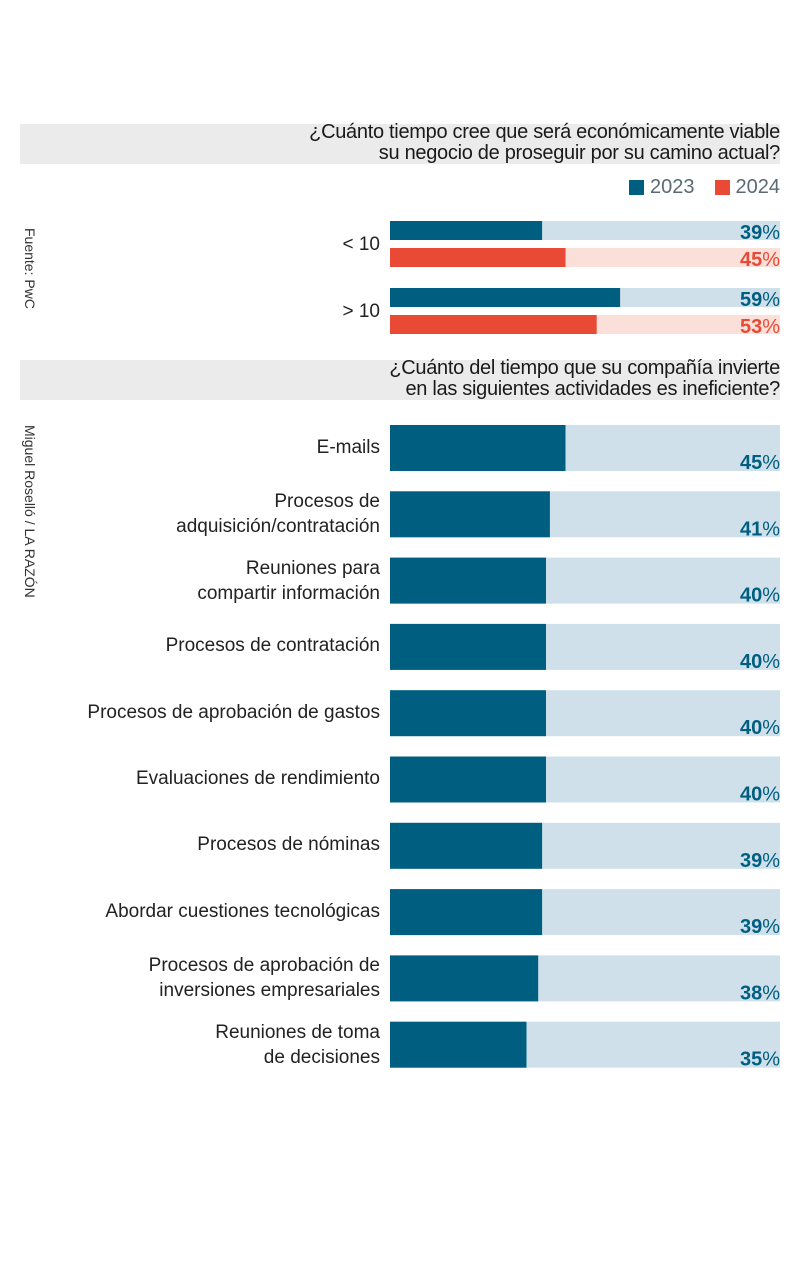  What do you see at coordinates (722, 187) in the screenshot?
I see `legend-swatch-2024` at bounding box center [722, 187].